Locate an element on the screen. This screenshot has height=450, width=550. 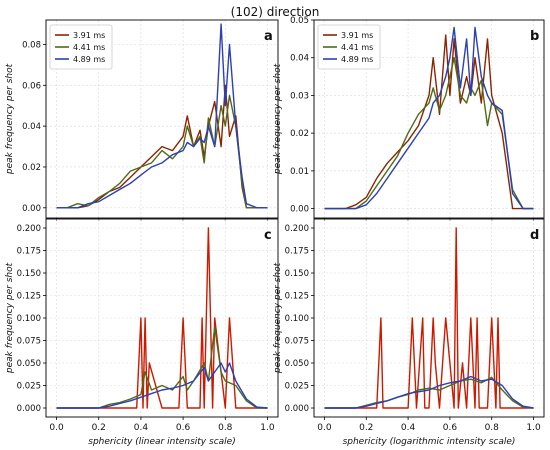
chart-0-legend-label-2: 4.89 ms is located at coordinates (89, 59).